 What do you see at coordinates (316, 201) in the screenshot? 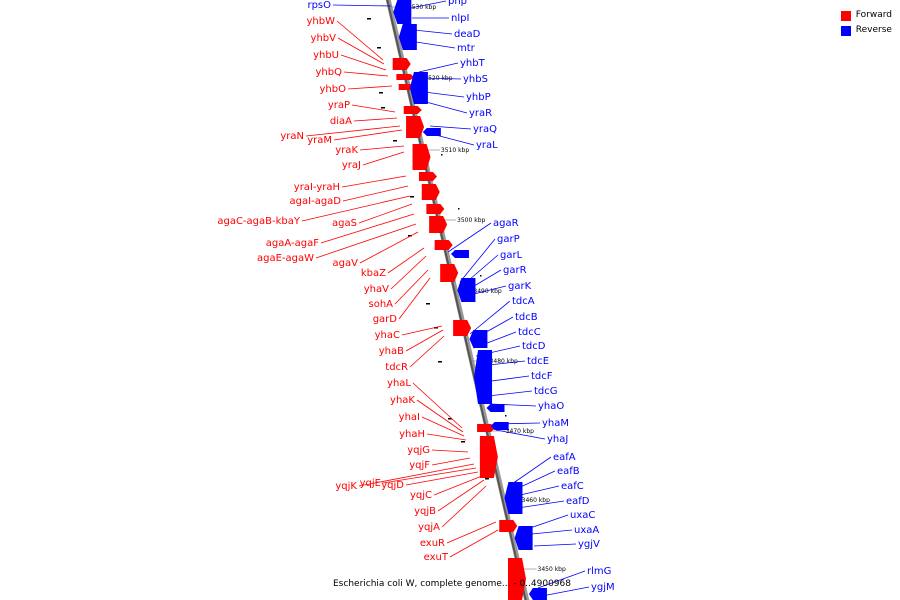
I see `forward-gene-label: agaI-agaD` at bounding box center [316, 201].